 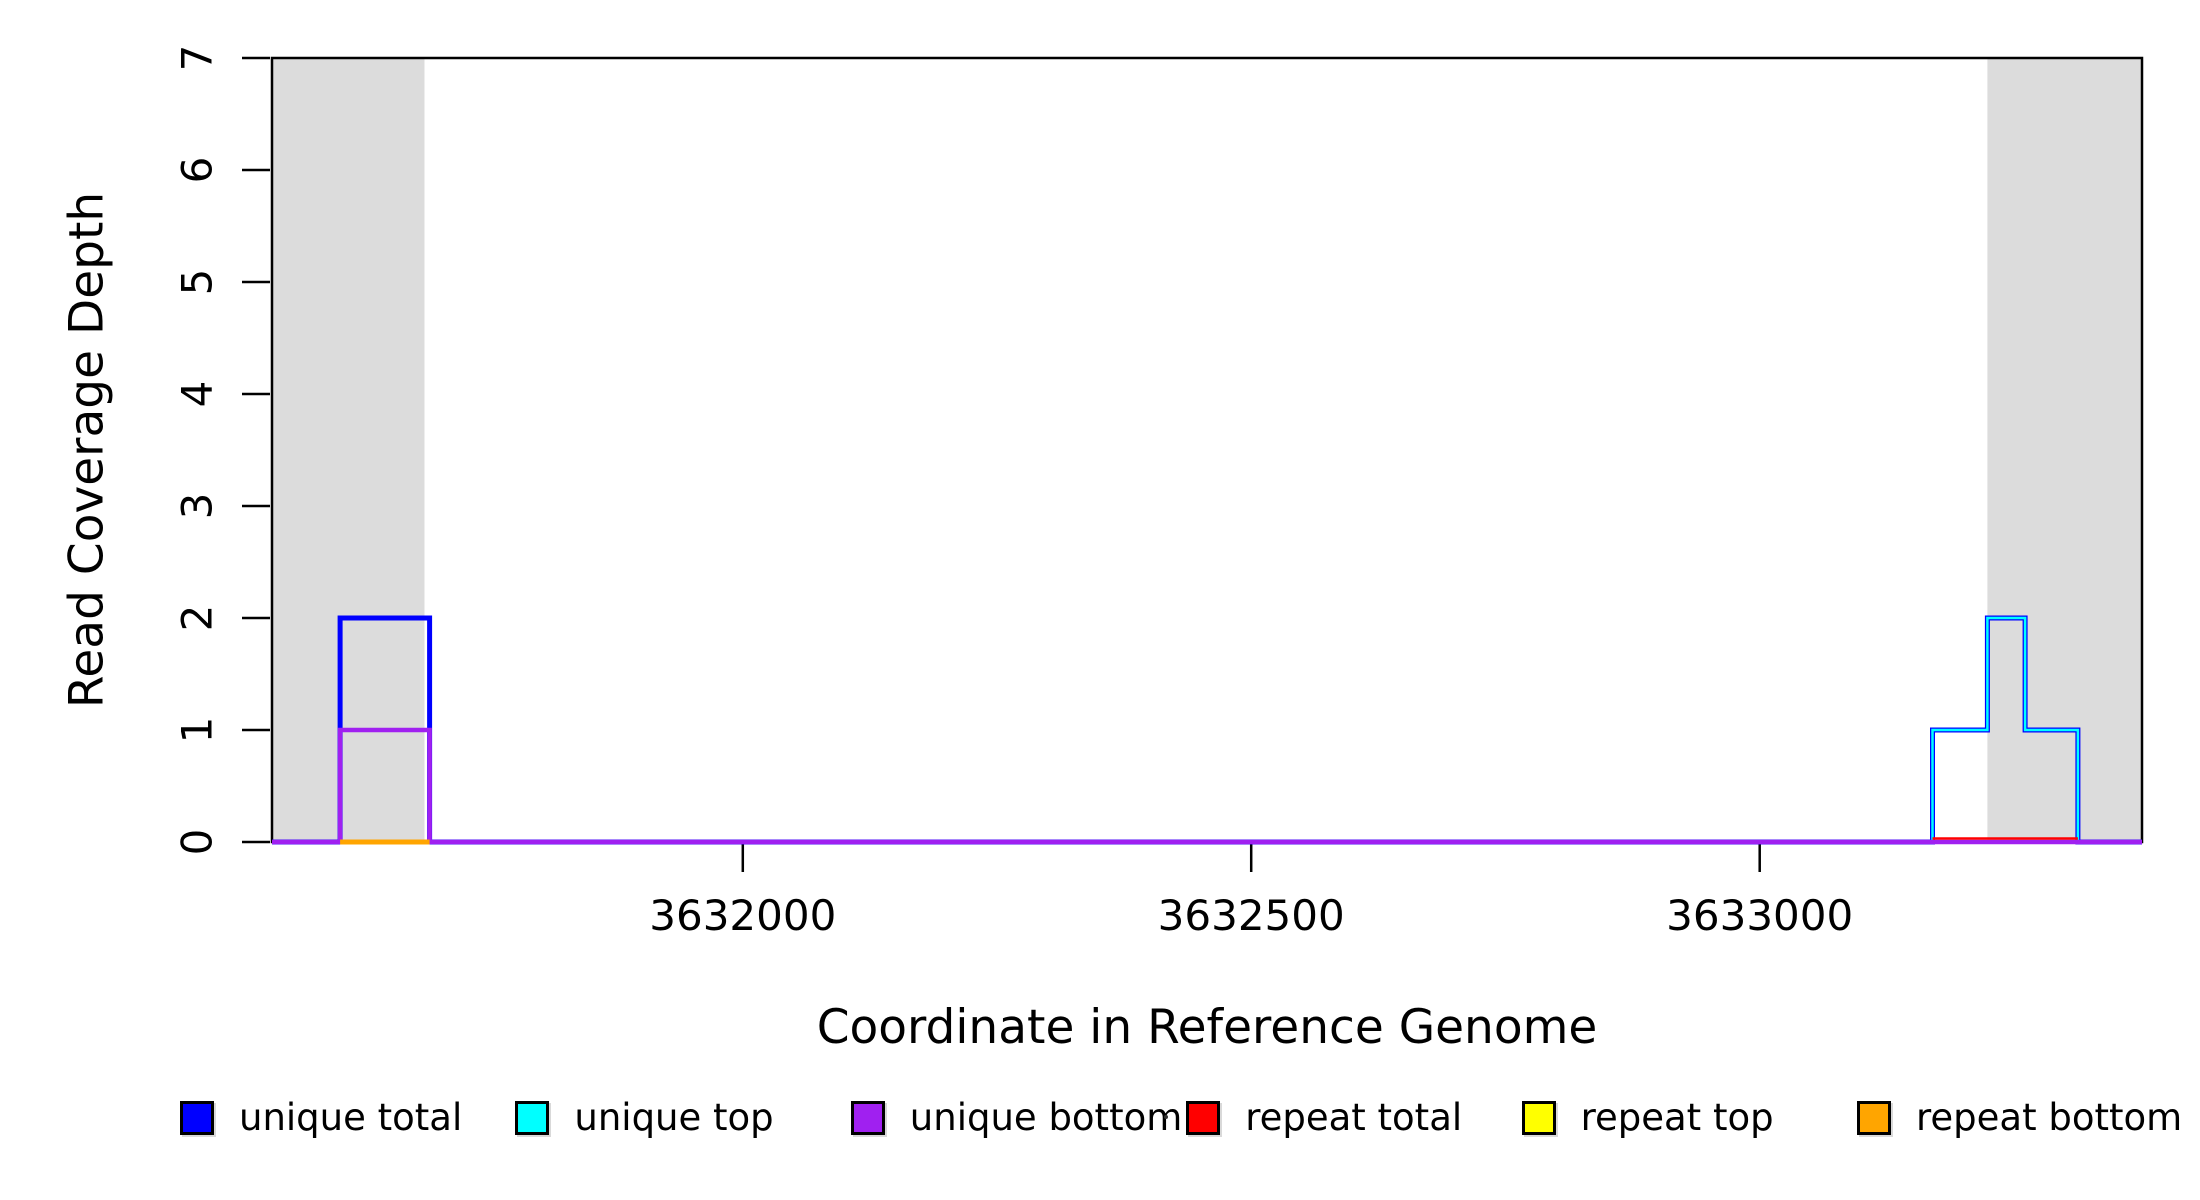 I want to click on y-tick-label: 0, so click(x=197, y=842).